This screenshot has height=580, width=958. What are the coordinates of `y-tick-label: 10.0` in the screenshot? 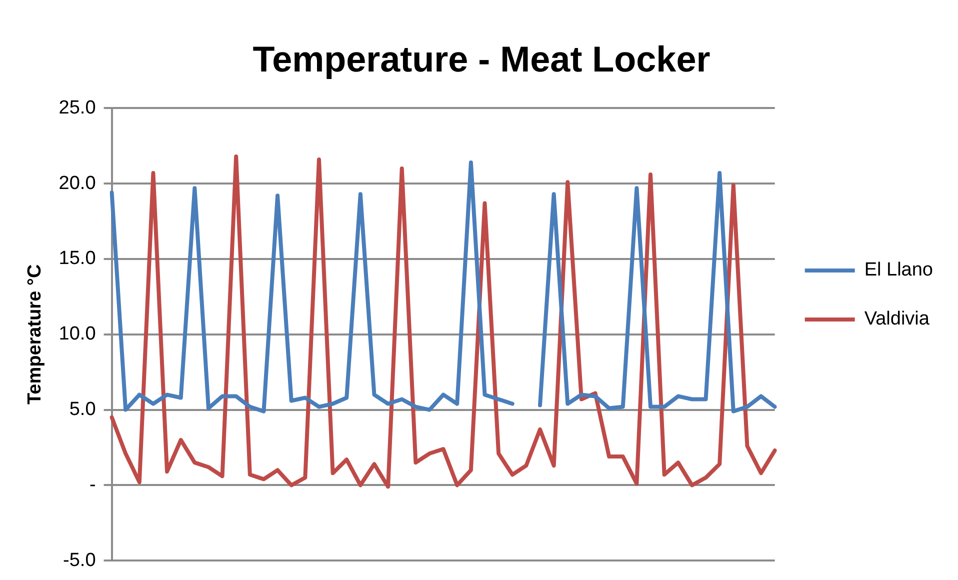 It's located at (77, 334).